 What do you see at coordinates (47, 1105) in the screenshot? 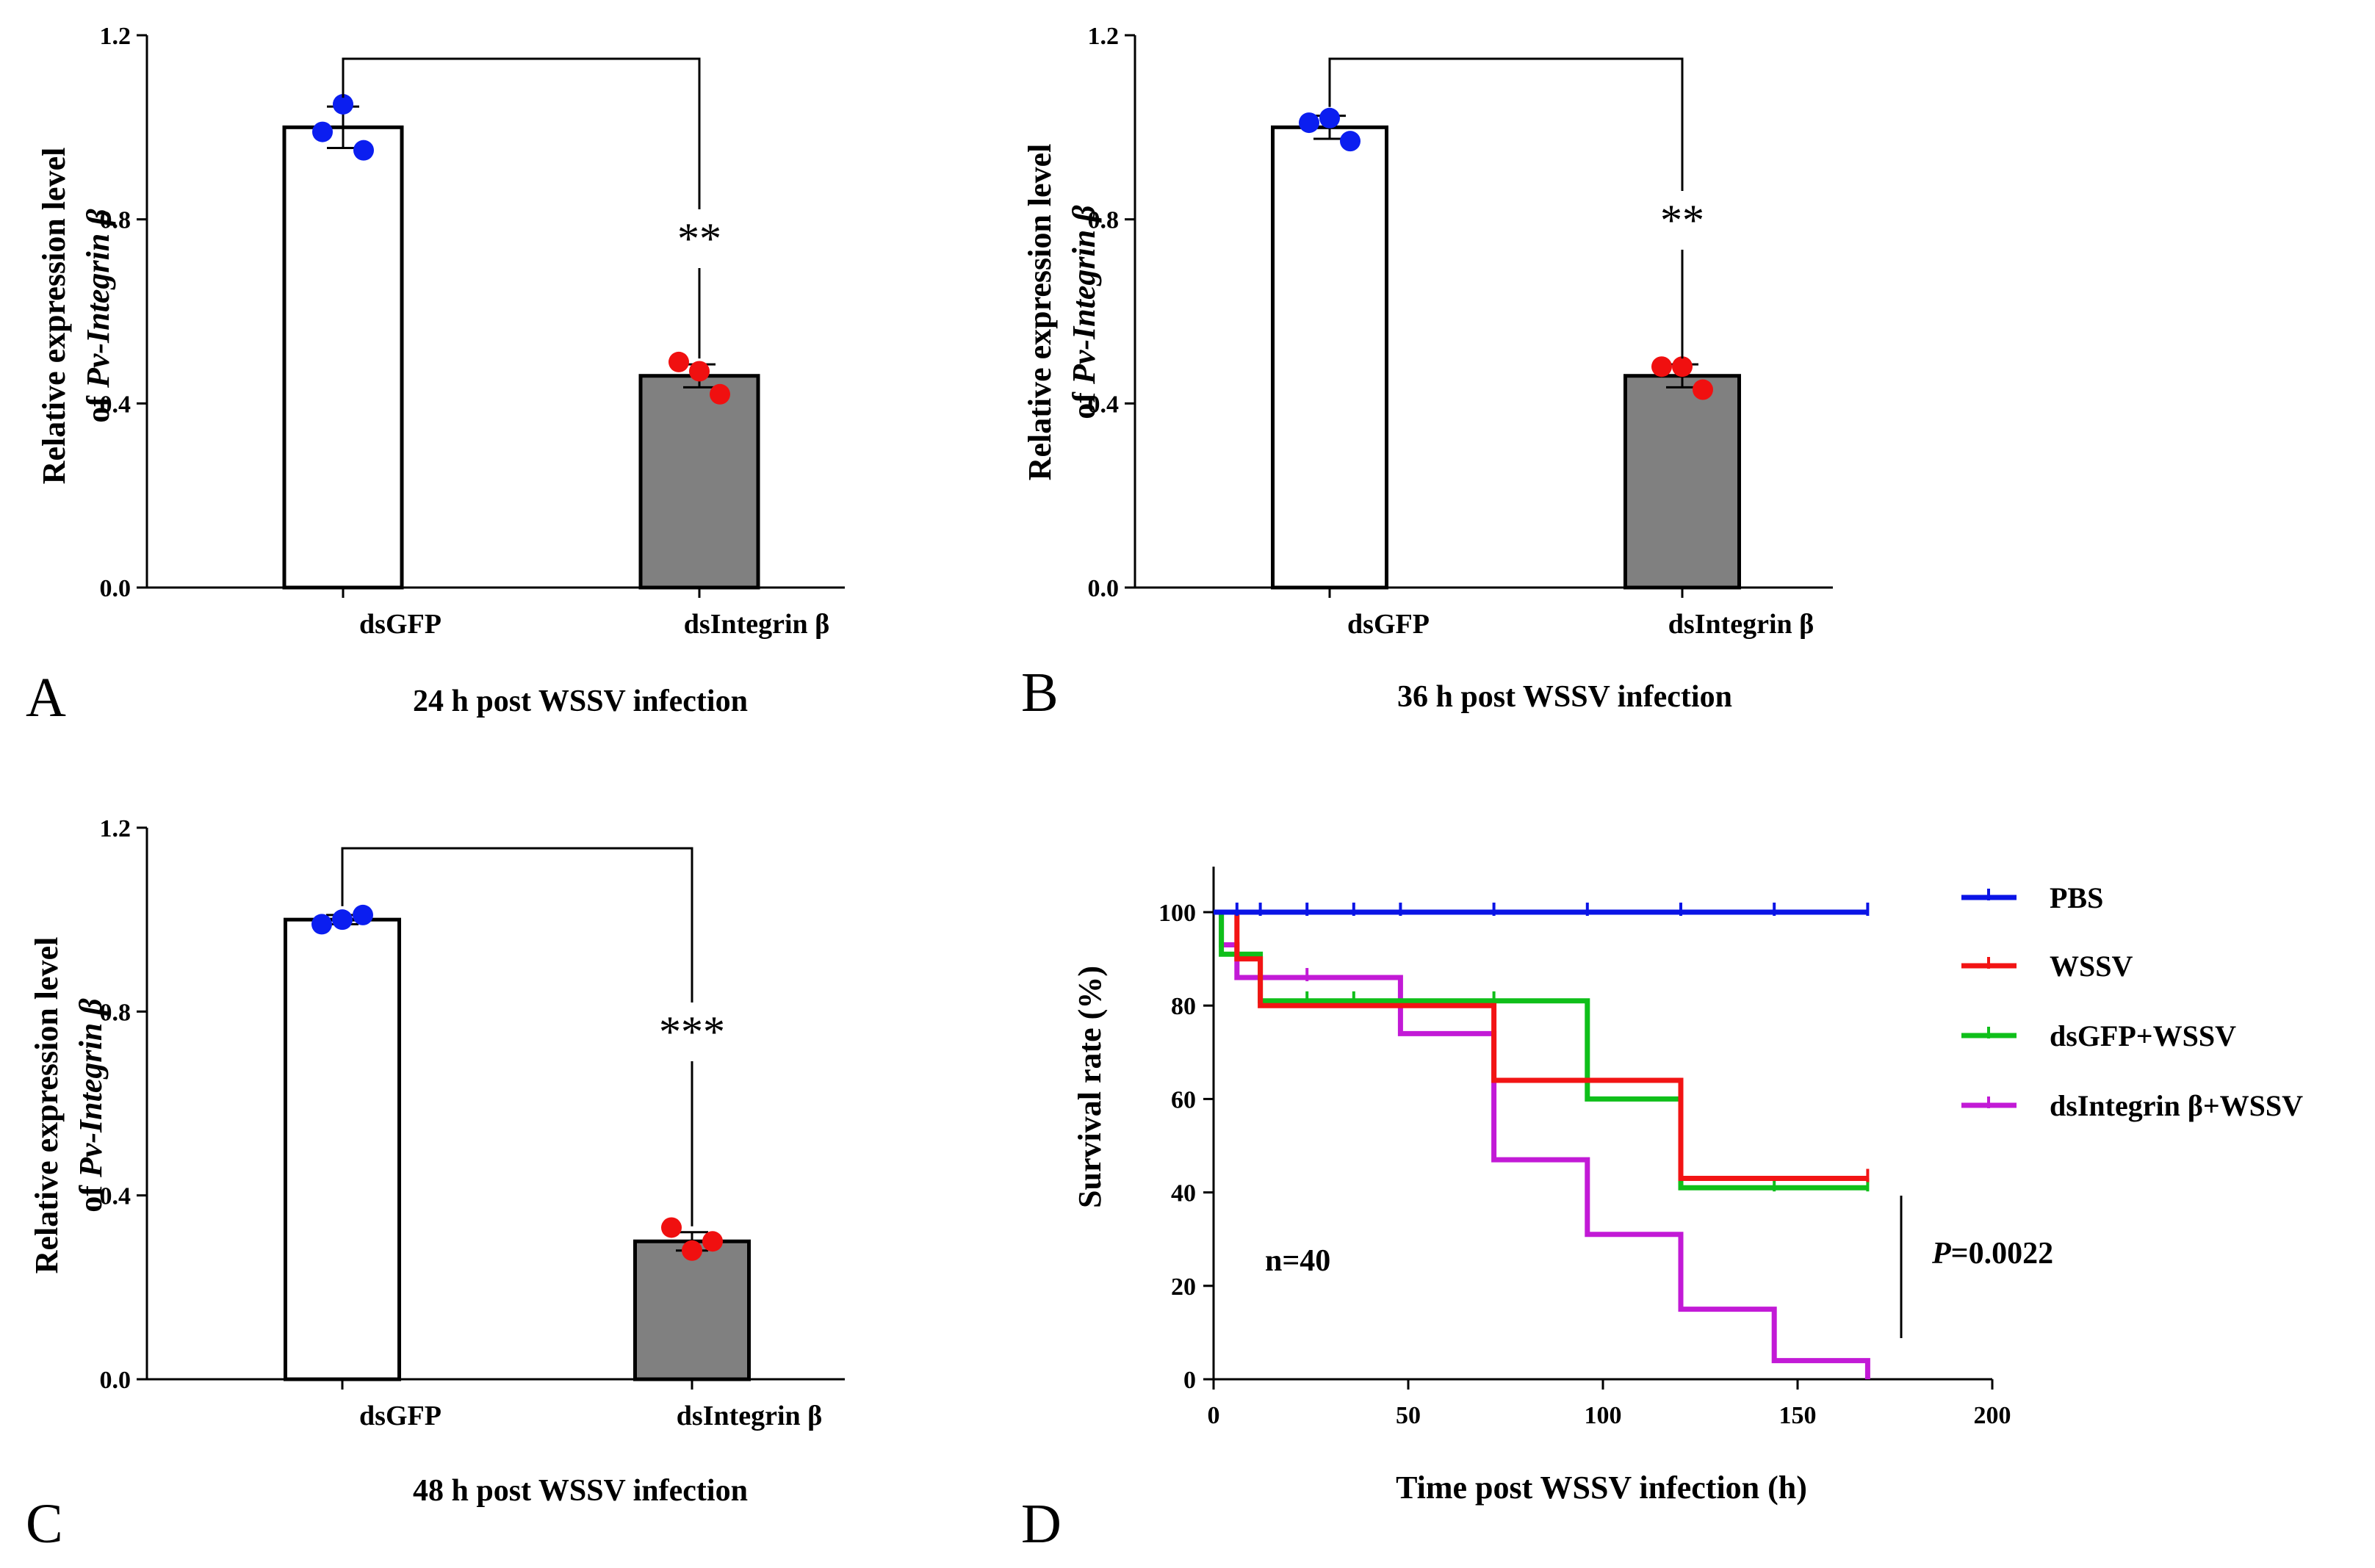
I see `y-axis-label-line1-c: Relative expression level` at bounding box center [47, 1105].